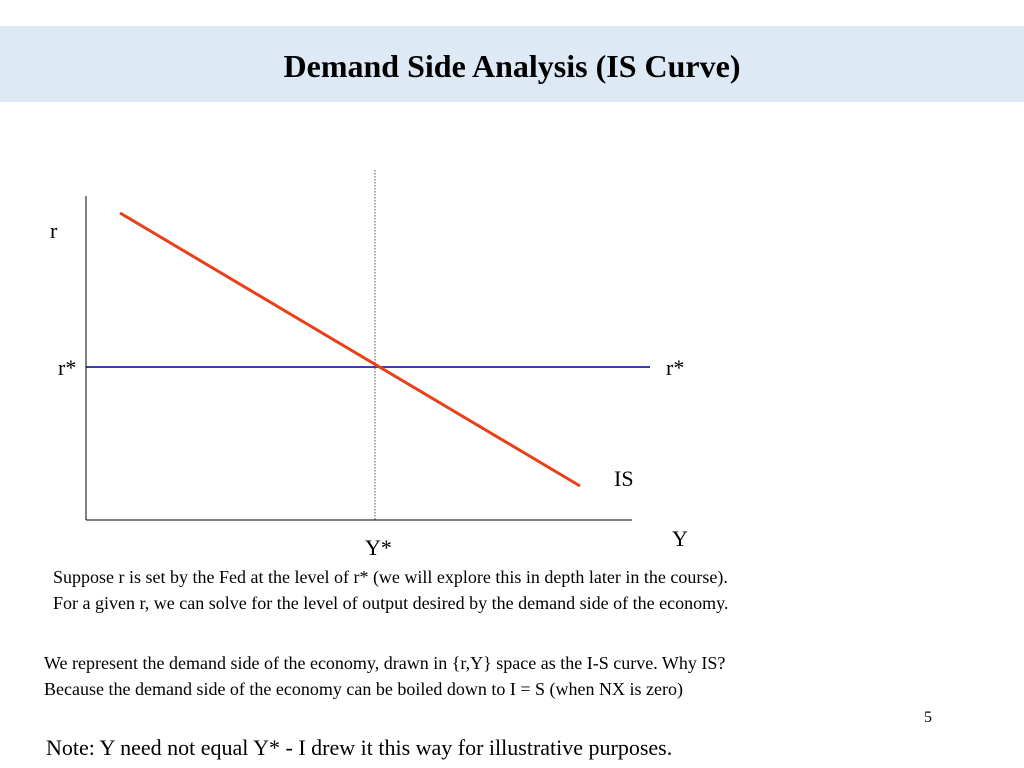 This screenshot has width=1024, height=768. What do you see at coordinates (54, 230) in the screenshot?
I see `y-axis-label: r` at bounding box center [54, 230].